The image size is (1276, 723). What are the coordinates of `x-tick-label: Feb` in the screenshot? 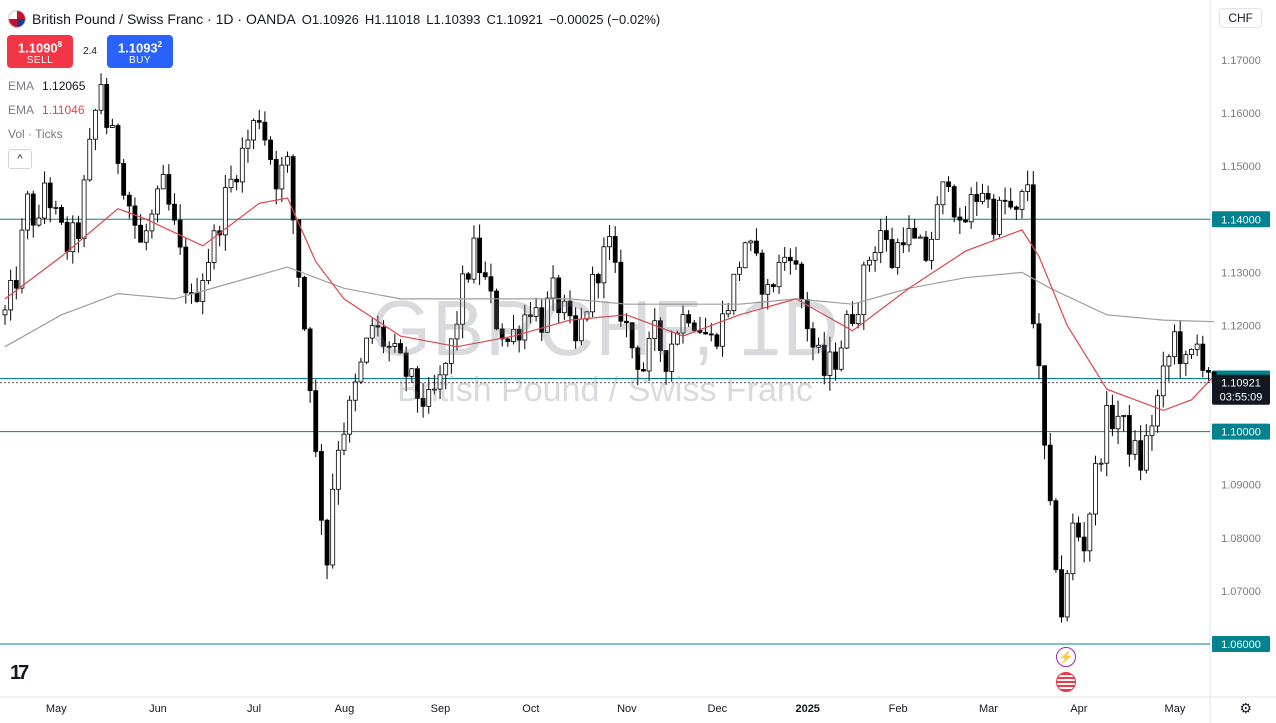 It's located at (898, 709).